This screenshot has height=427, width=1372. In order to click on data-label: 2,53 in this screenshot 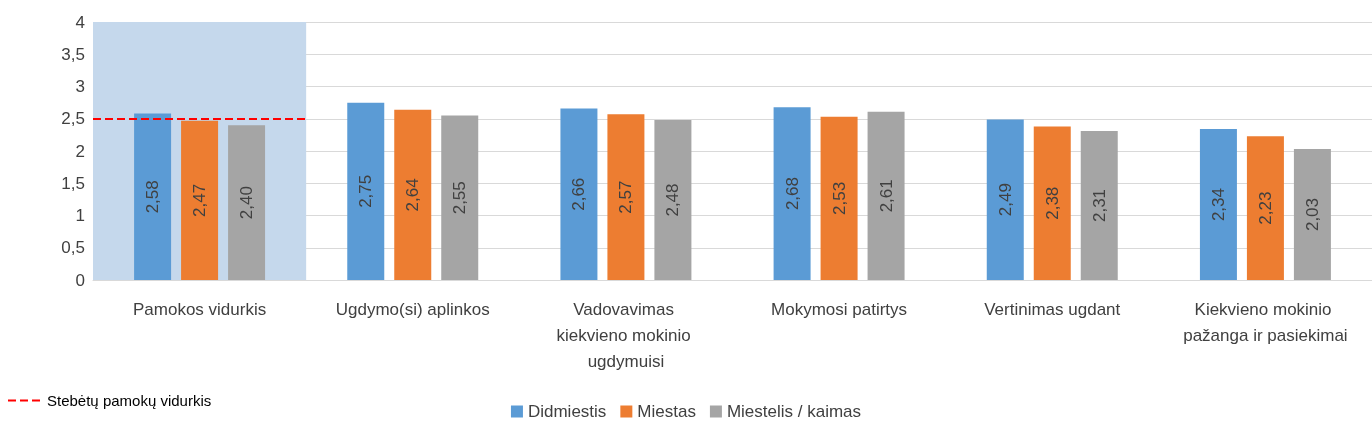, I will do `click(839, 198)`.